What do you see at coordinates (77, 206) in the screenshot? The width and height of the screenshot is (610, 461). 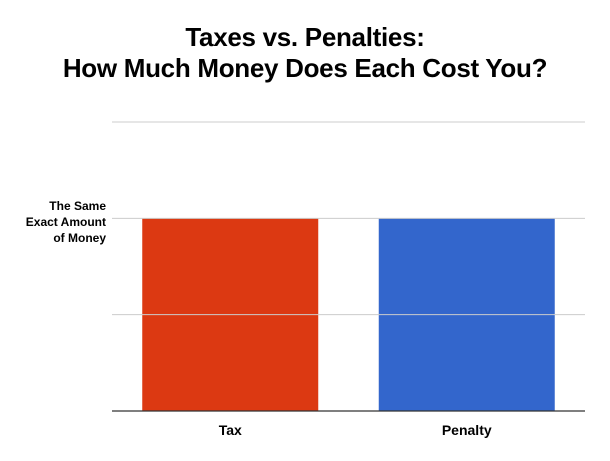 I see `y-tick-label-line-1: The Same` at bounding box center [77, 206].